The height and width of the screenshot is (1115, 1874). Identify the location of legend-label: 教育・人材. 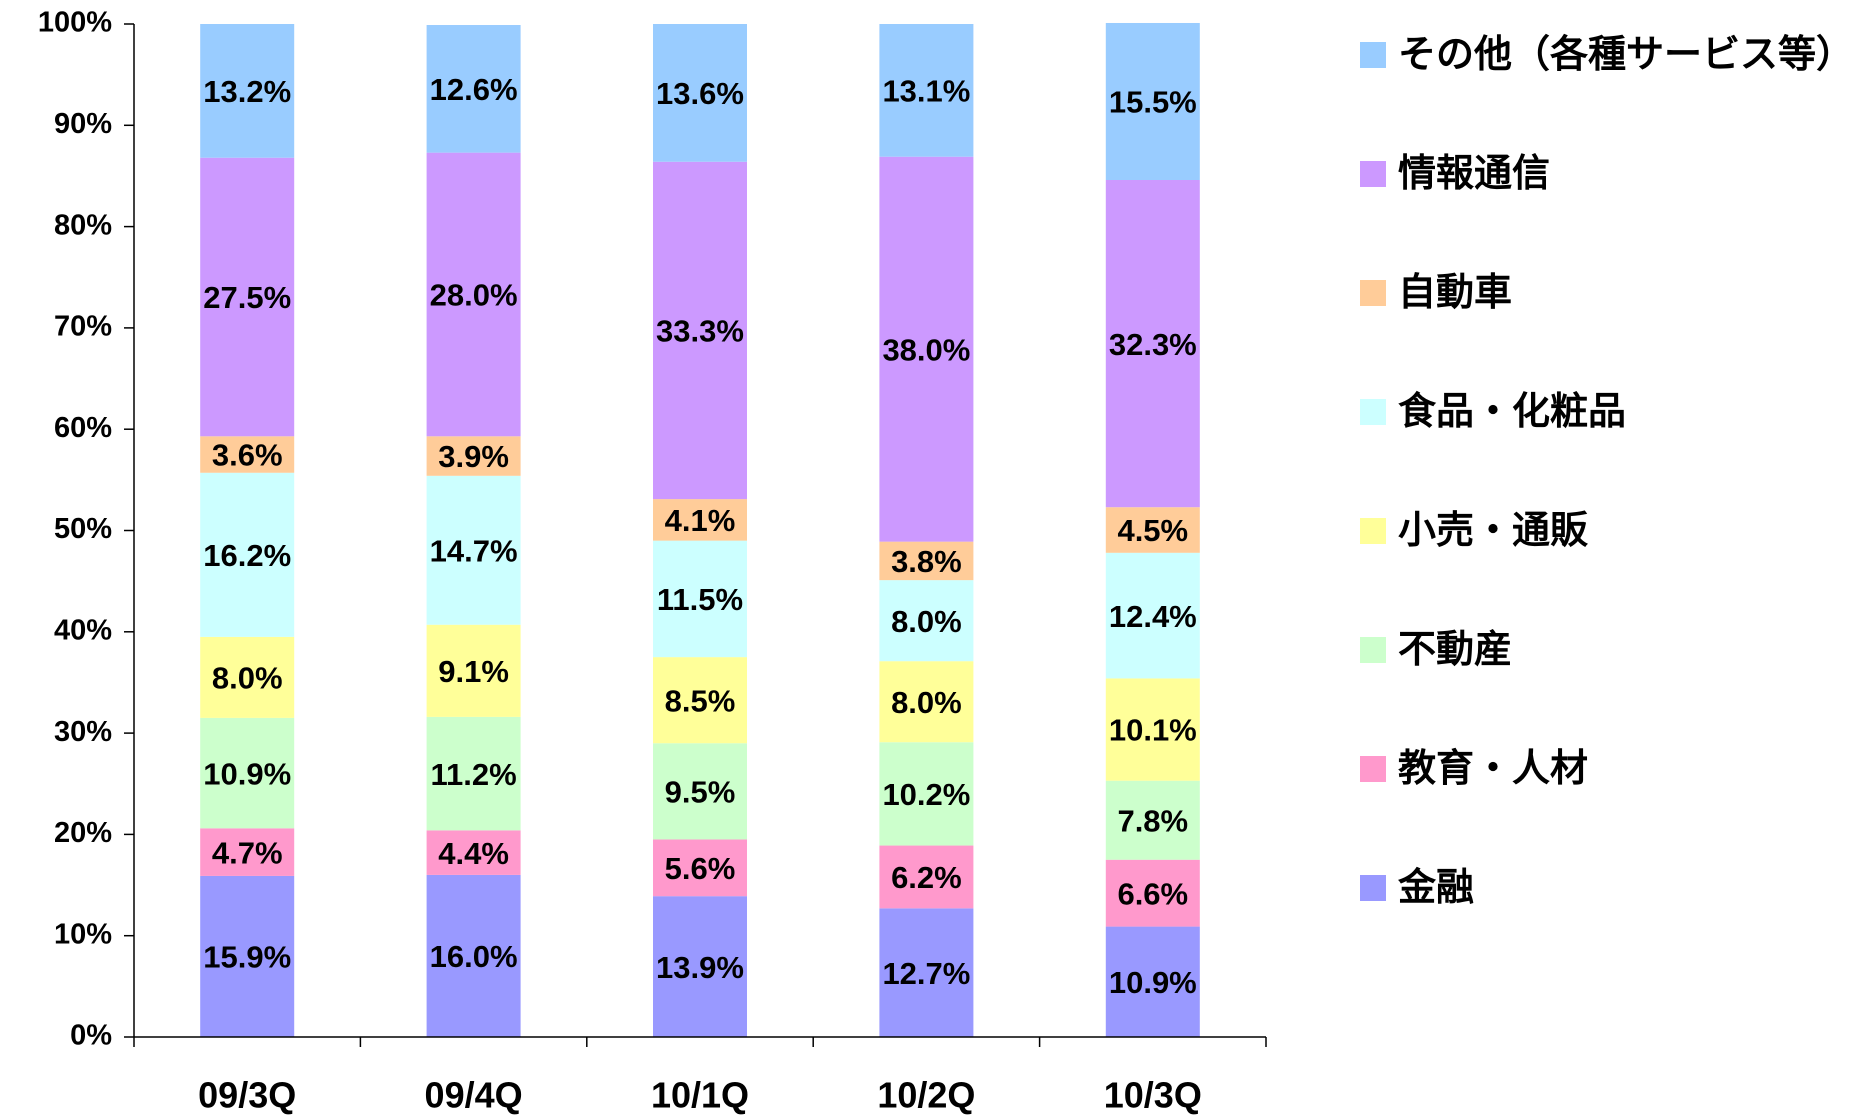
(1493, 769).